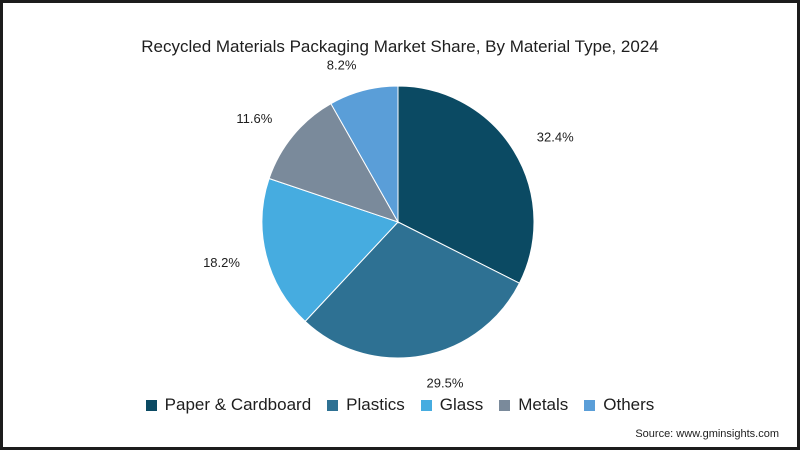 This screenshot has height=450, width=800. Describe the element at coordinates (466, 184) in the screenshot. I see `pie-slice-paper-cardboard` at that location.